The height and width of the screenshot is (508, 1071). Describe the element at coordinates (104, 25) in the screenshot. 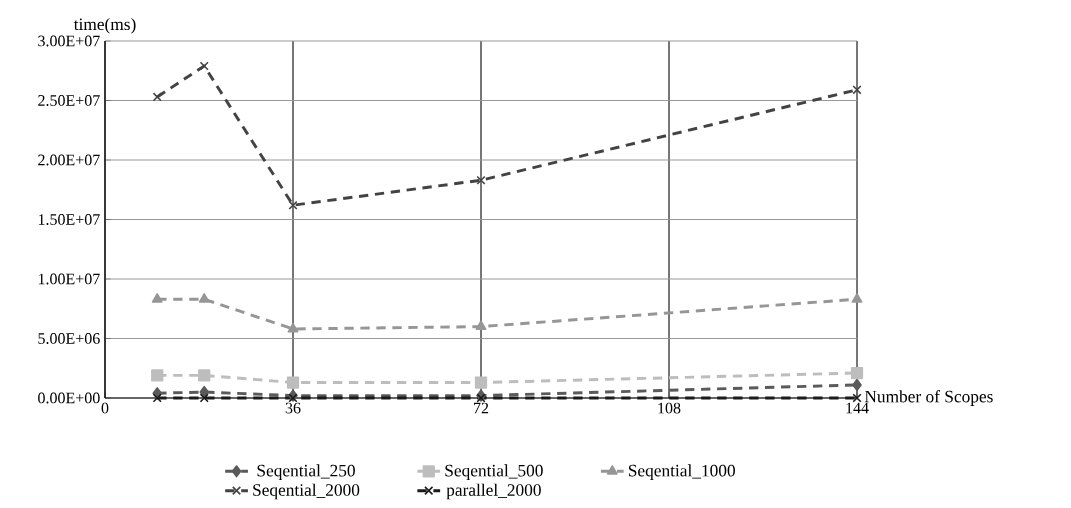

I see `y-axis-title: time(ms)` at that location.